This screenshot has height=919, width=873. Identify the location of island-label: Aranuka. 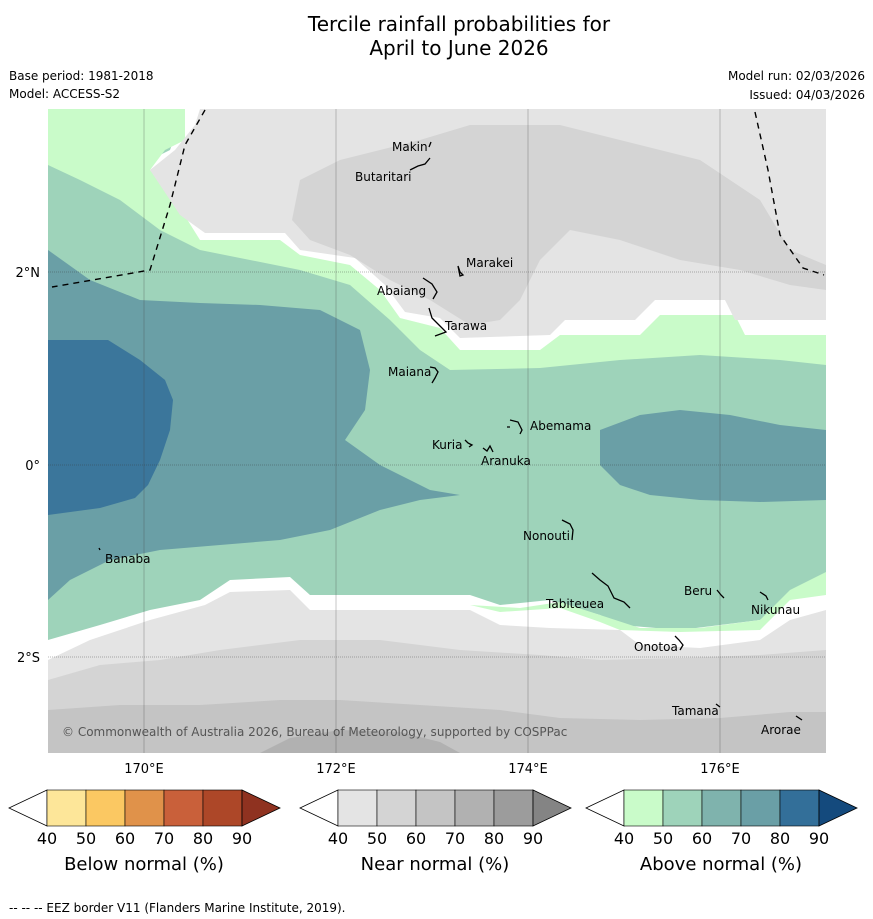
(506, 461).